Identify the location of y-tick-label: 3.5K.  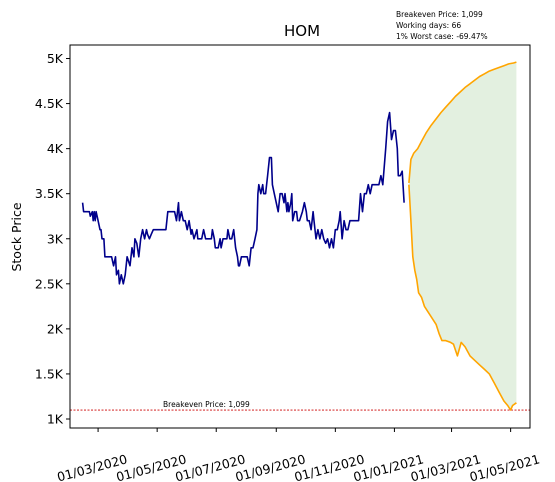
(49, 193).